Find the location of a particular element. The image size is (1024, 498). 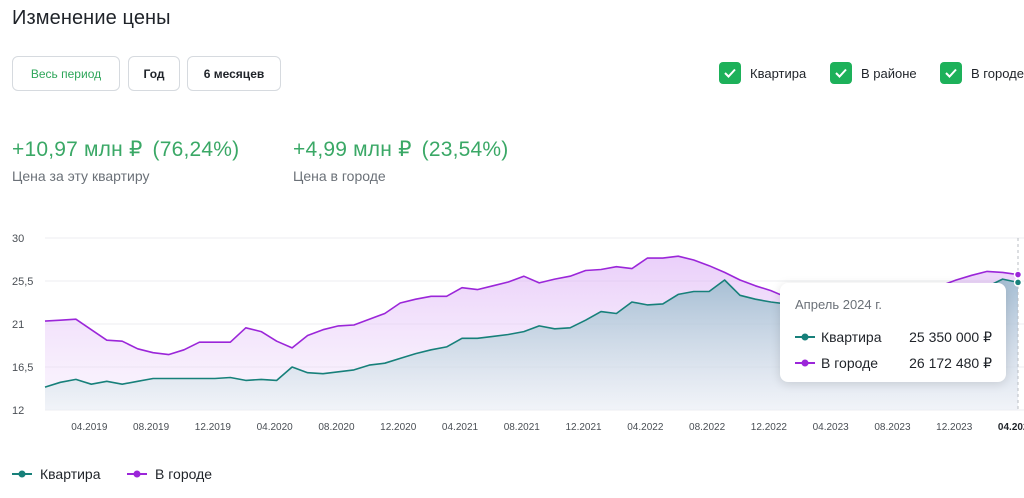

tooltip-row-city: В городе 26 172 480 ₽ is located at coordinates (893, 363).